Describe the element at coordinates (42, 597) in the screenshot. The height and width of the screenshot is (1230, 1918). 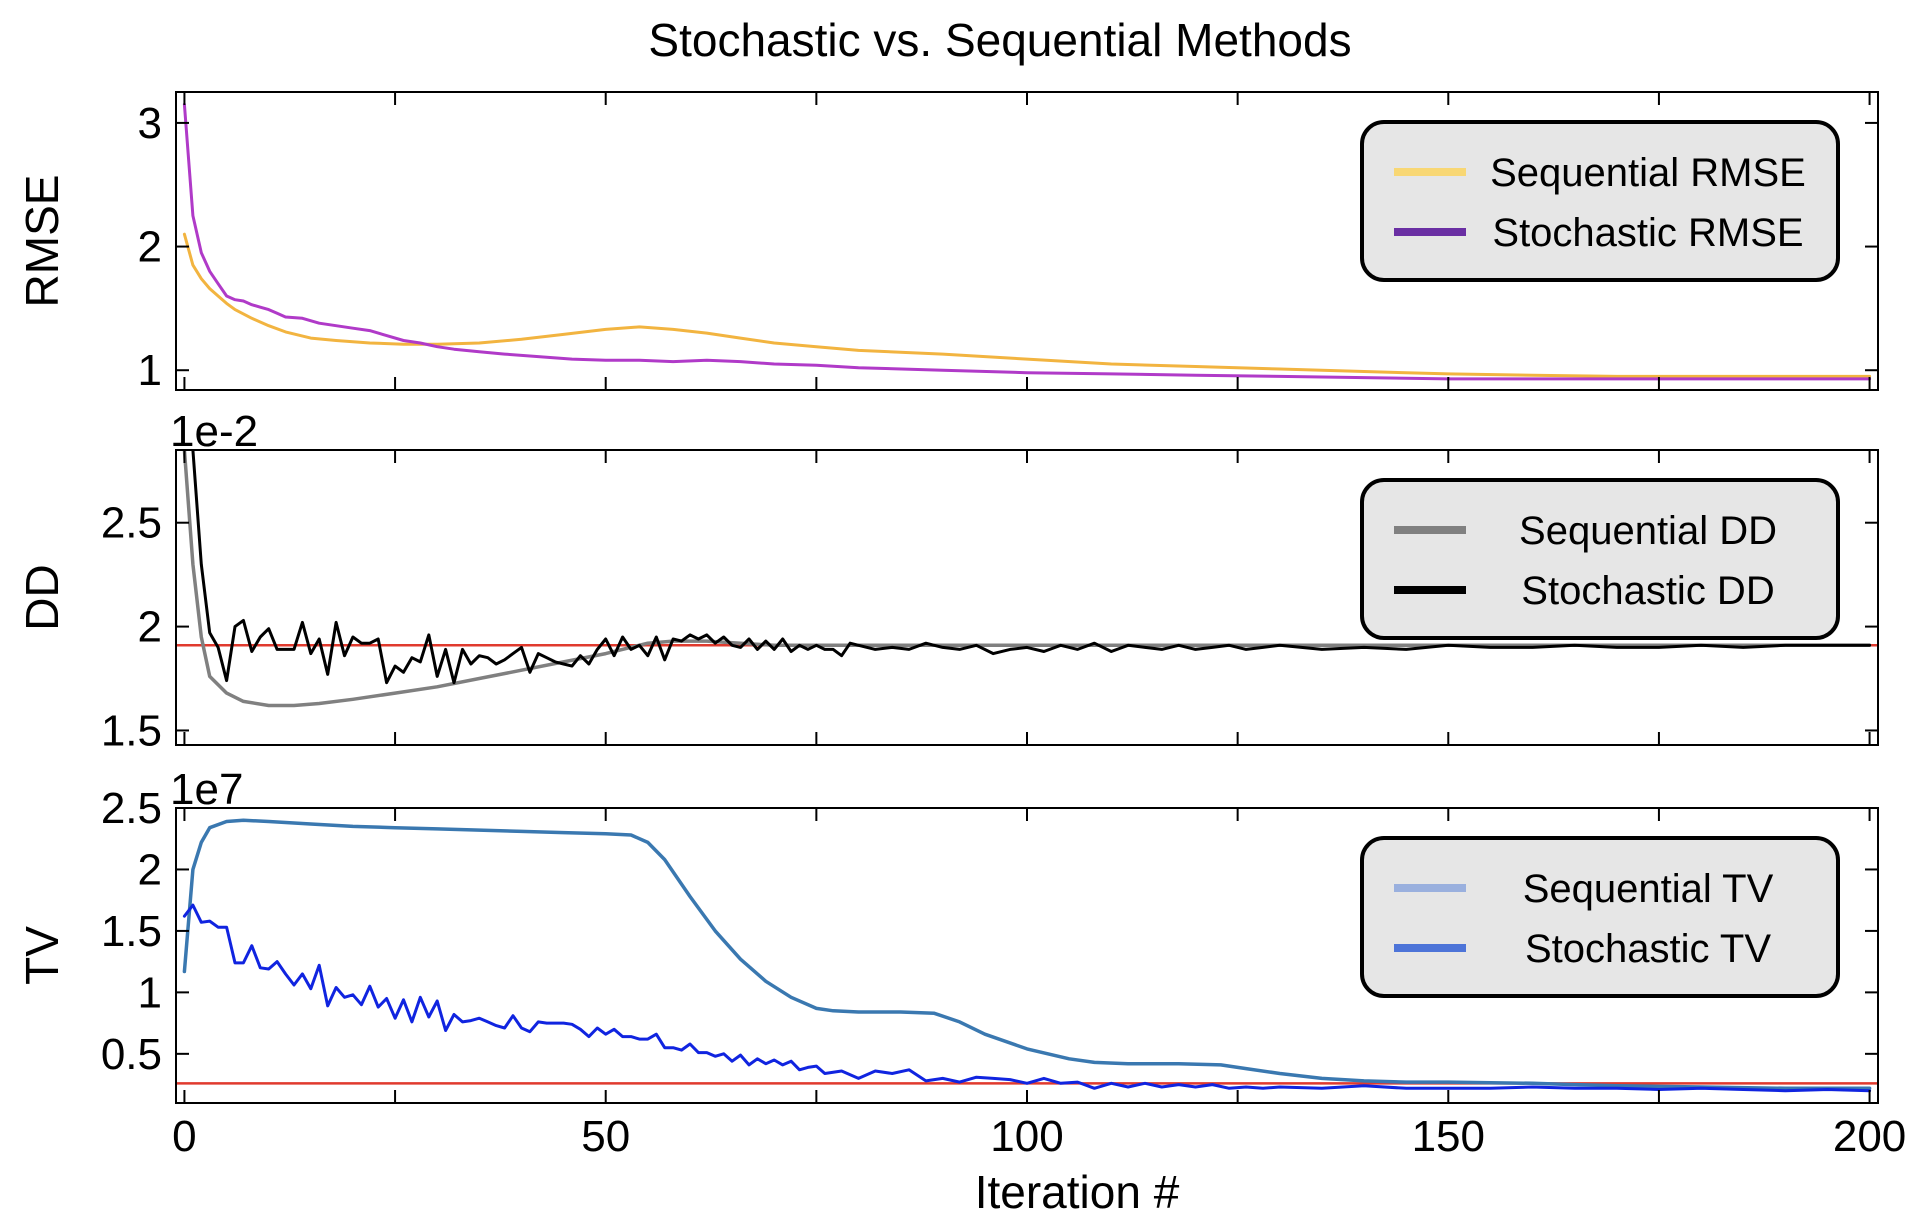
I see `y-axis-label: DD` at that location.